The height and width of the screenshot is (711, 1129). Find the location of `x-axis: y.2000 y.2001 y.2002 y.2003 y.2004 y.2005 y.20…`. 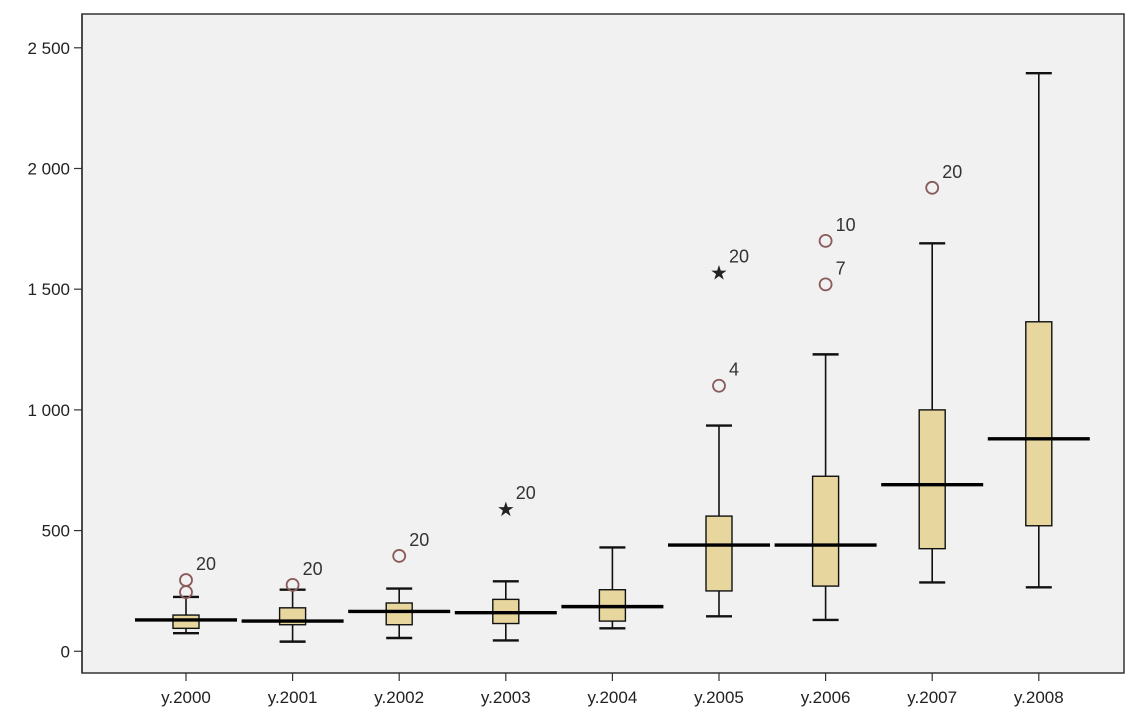

x-axis: y.2000 y.2001 y.2002 y.2003 y.2004 y.2005 y.20… is located at coordinates (612, 690).